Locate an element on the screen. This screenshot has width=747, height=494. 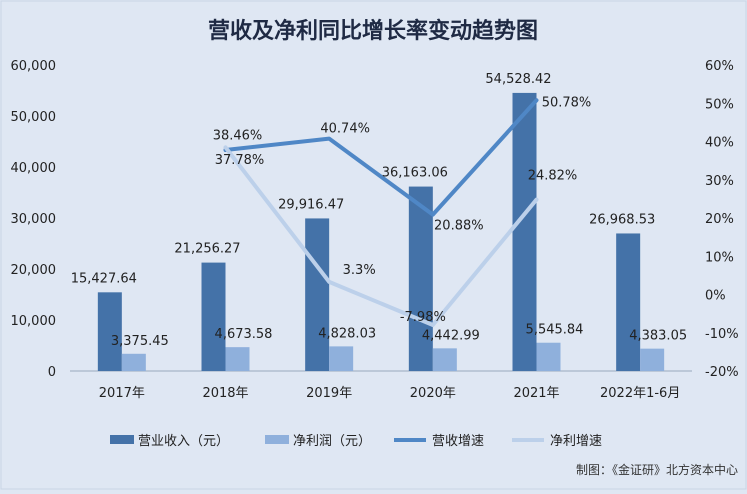
y-left-tick-label: 20,000 is located at coordinates (34, 270).